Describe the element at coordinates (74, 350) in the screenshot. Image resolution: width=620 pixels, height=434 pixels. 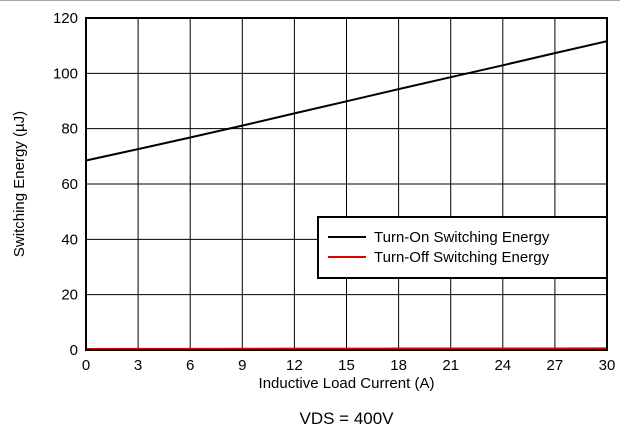
I see `y-tick-label: 0` at that location.